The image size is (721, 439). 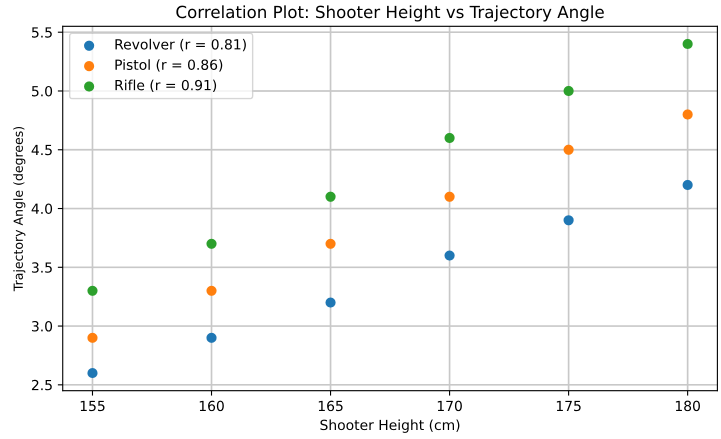 I want to click on y-tick-label: 4.0, so click(x=42, y=208).